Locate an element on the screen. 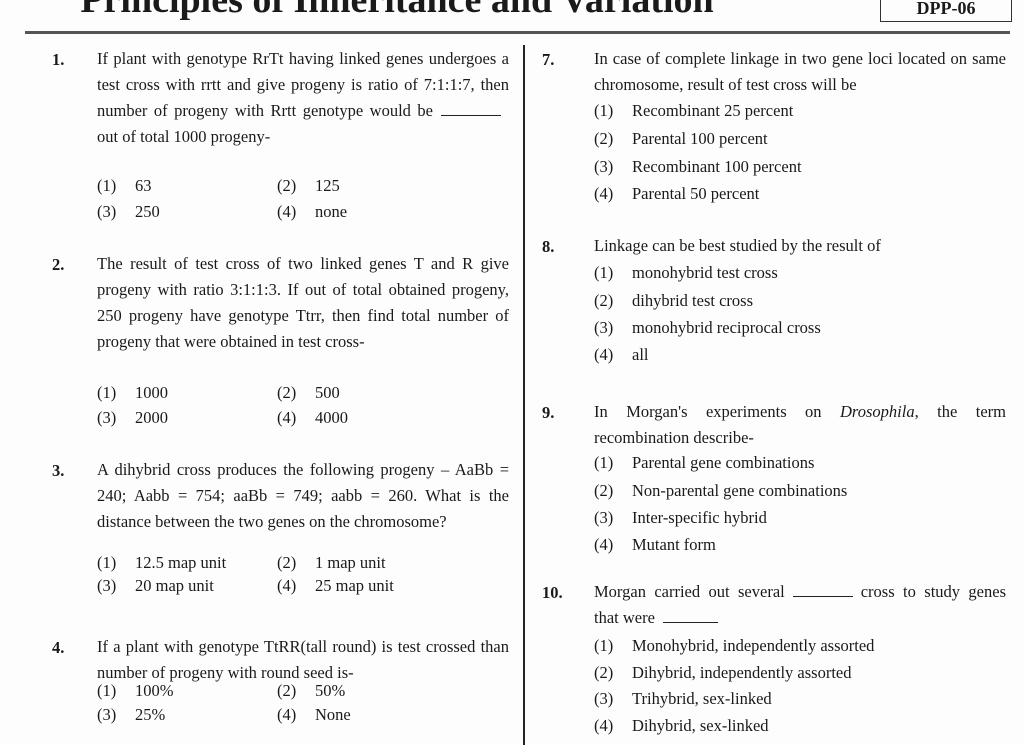  option-text: Dihybrid, sex-linked is located at coordinates (700, 725).